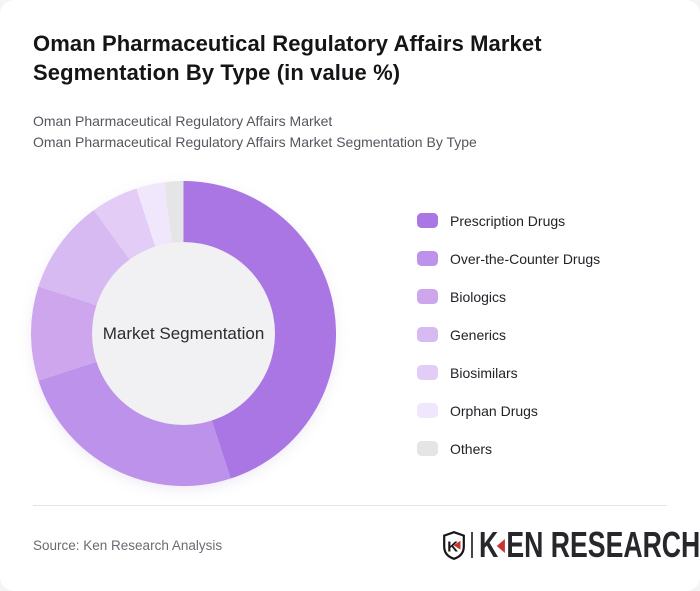 Image resolution: width=700 pixels, height=591 pixels. What do you see at coordinates (525, 258) in the screenshot?
I see `legend-label: Over-the-Counter Drugs` at bounding box center [525, 258].